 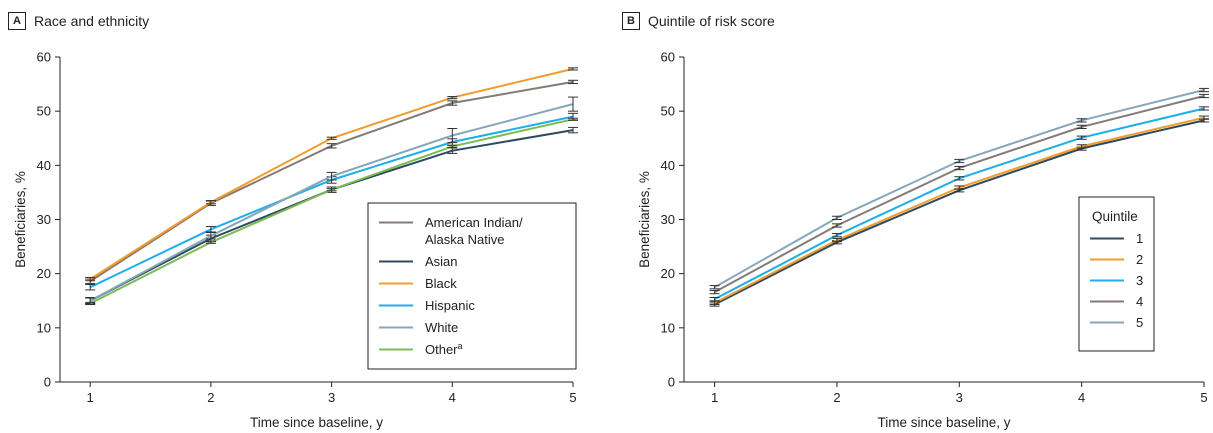 I want to click on panel-a-y-tick-label: 20, so click(x=44, y=273).